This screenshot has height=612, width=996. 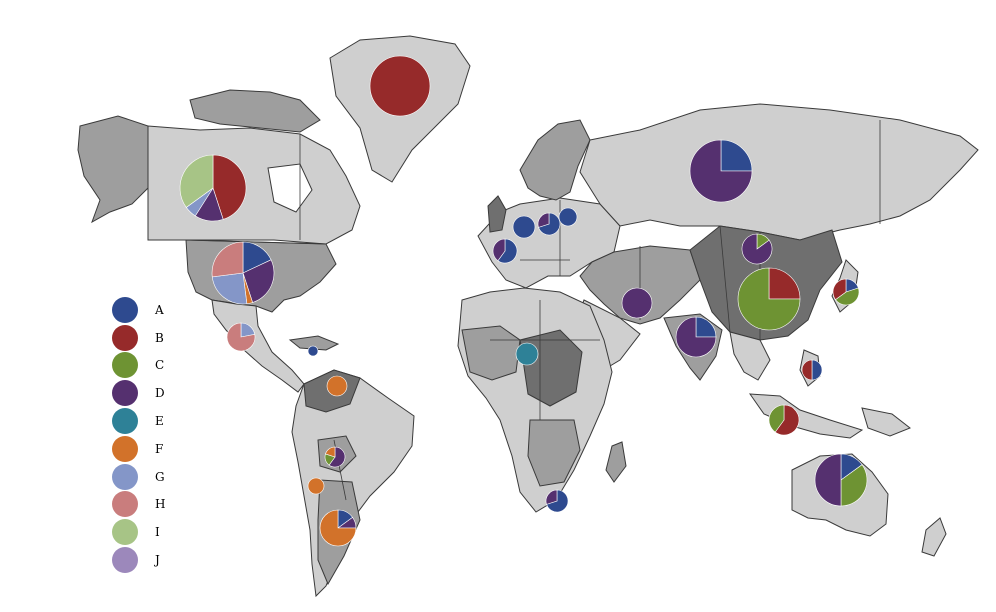 I want to click on pie-china, so click(x=769, y=299).